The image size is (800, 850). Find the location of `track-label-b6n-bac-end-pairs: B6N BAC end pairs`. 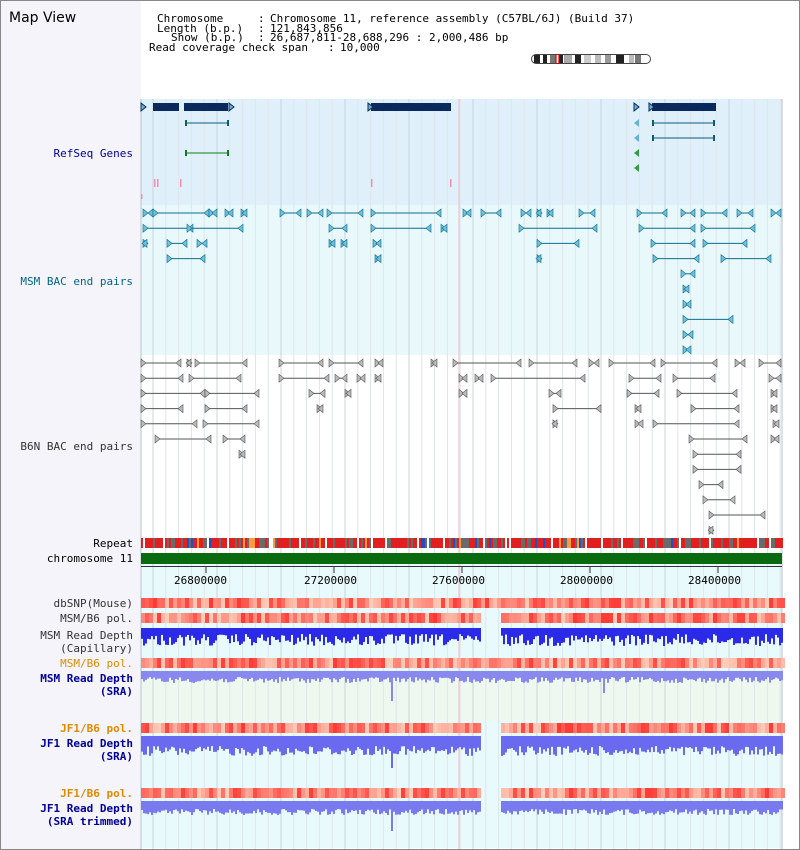

track-label-b6n-bac-end-pairs: B6N BAC end pairs is located at coordinates (76, 446).